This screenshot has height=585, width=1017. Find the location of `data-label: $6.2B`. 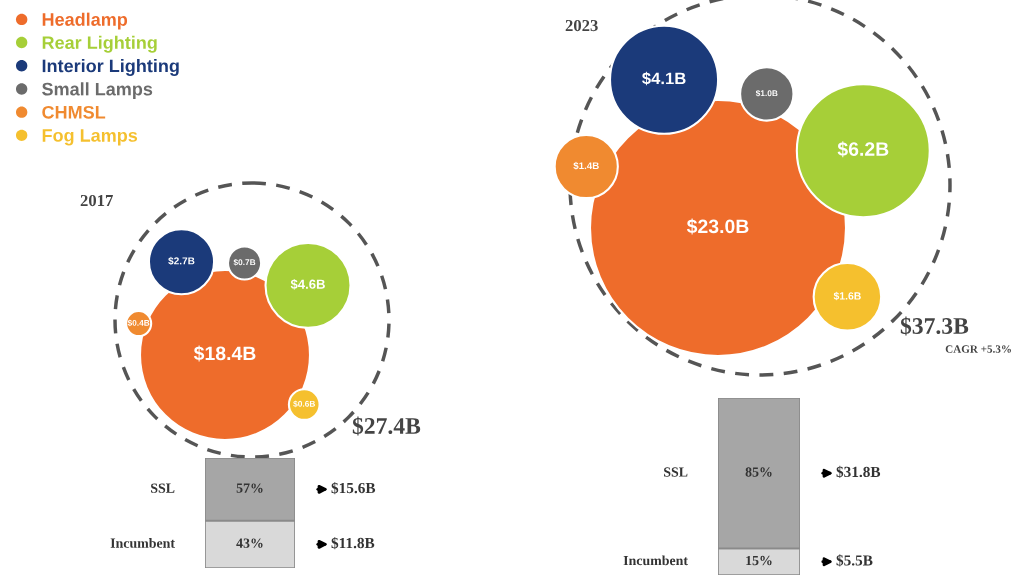

data-label: $6.2B is located at coordinates (863, 149).